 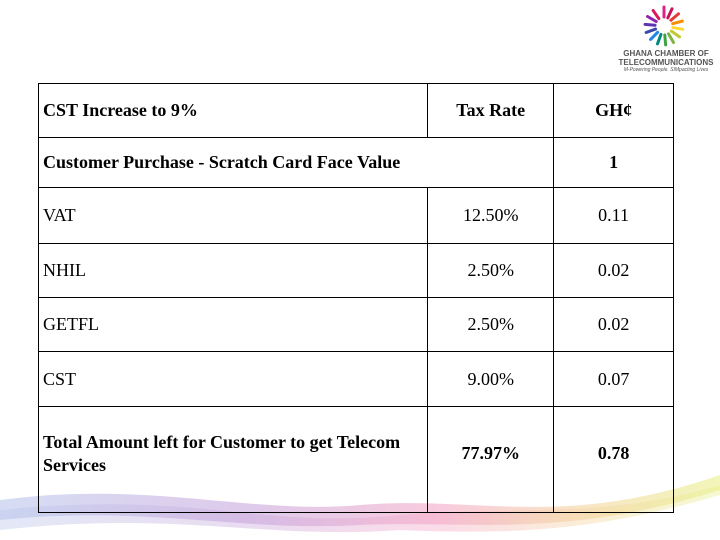 I want to click on row-label: NHIL, so click(x=233, y=270).